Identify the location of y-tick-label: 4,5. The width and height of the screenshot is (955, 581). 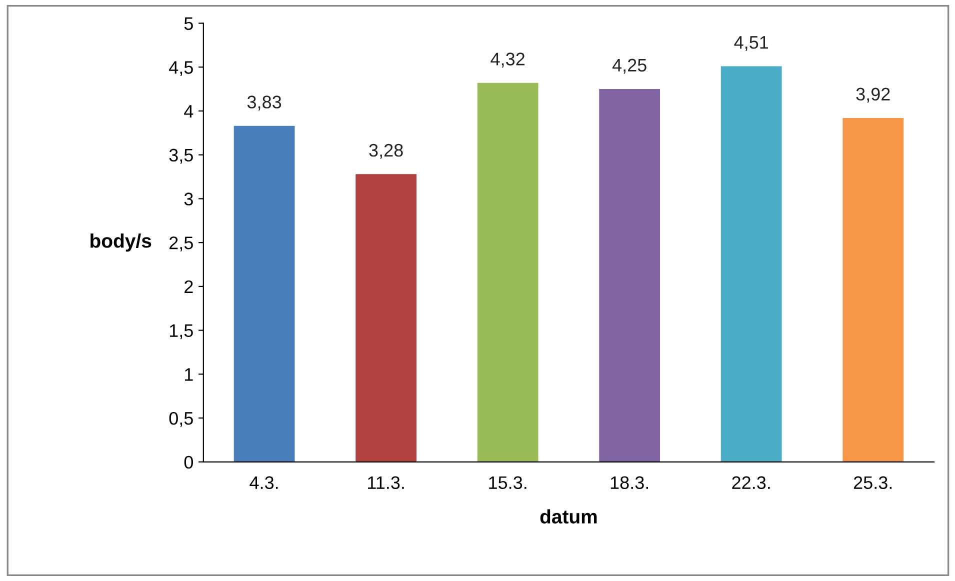
(181, 68).